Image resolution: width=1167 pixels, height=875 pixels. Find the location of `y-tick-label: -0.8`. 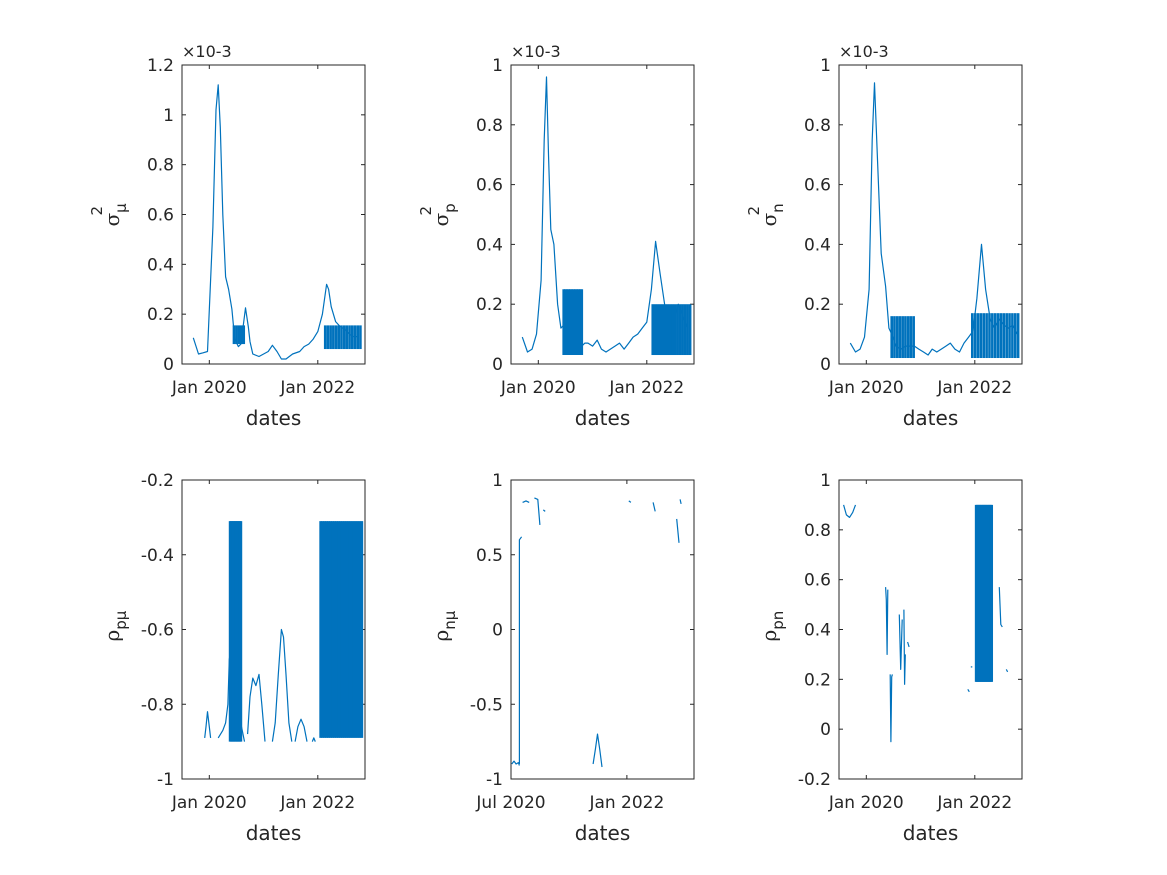

y-tick-label: -0.8 is located at coordinates (157, 705).